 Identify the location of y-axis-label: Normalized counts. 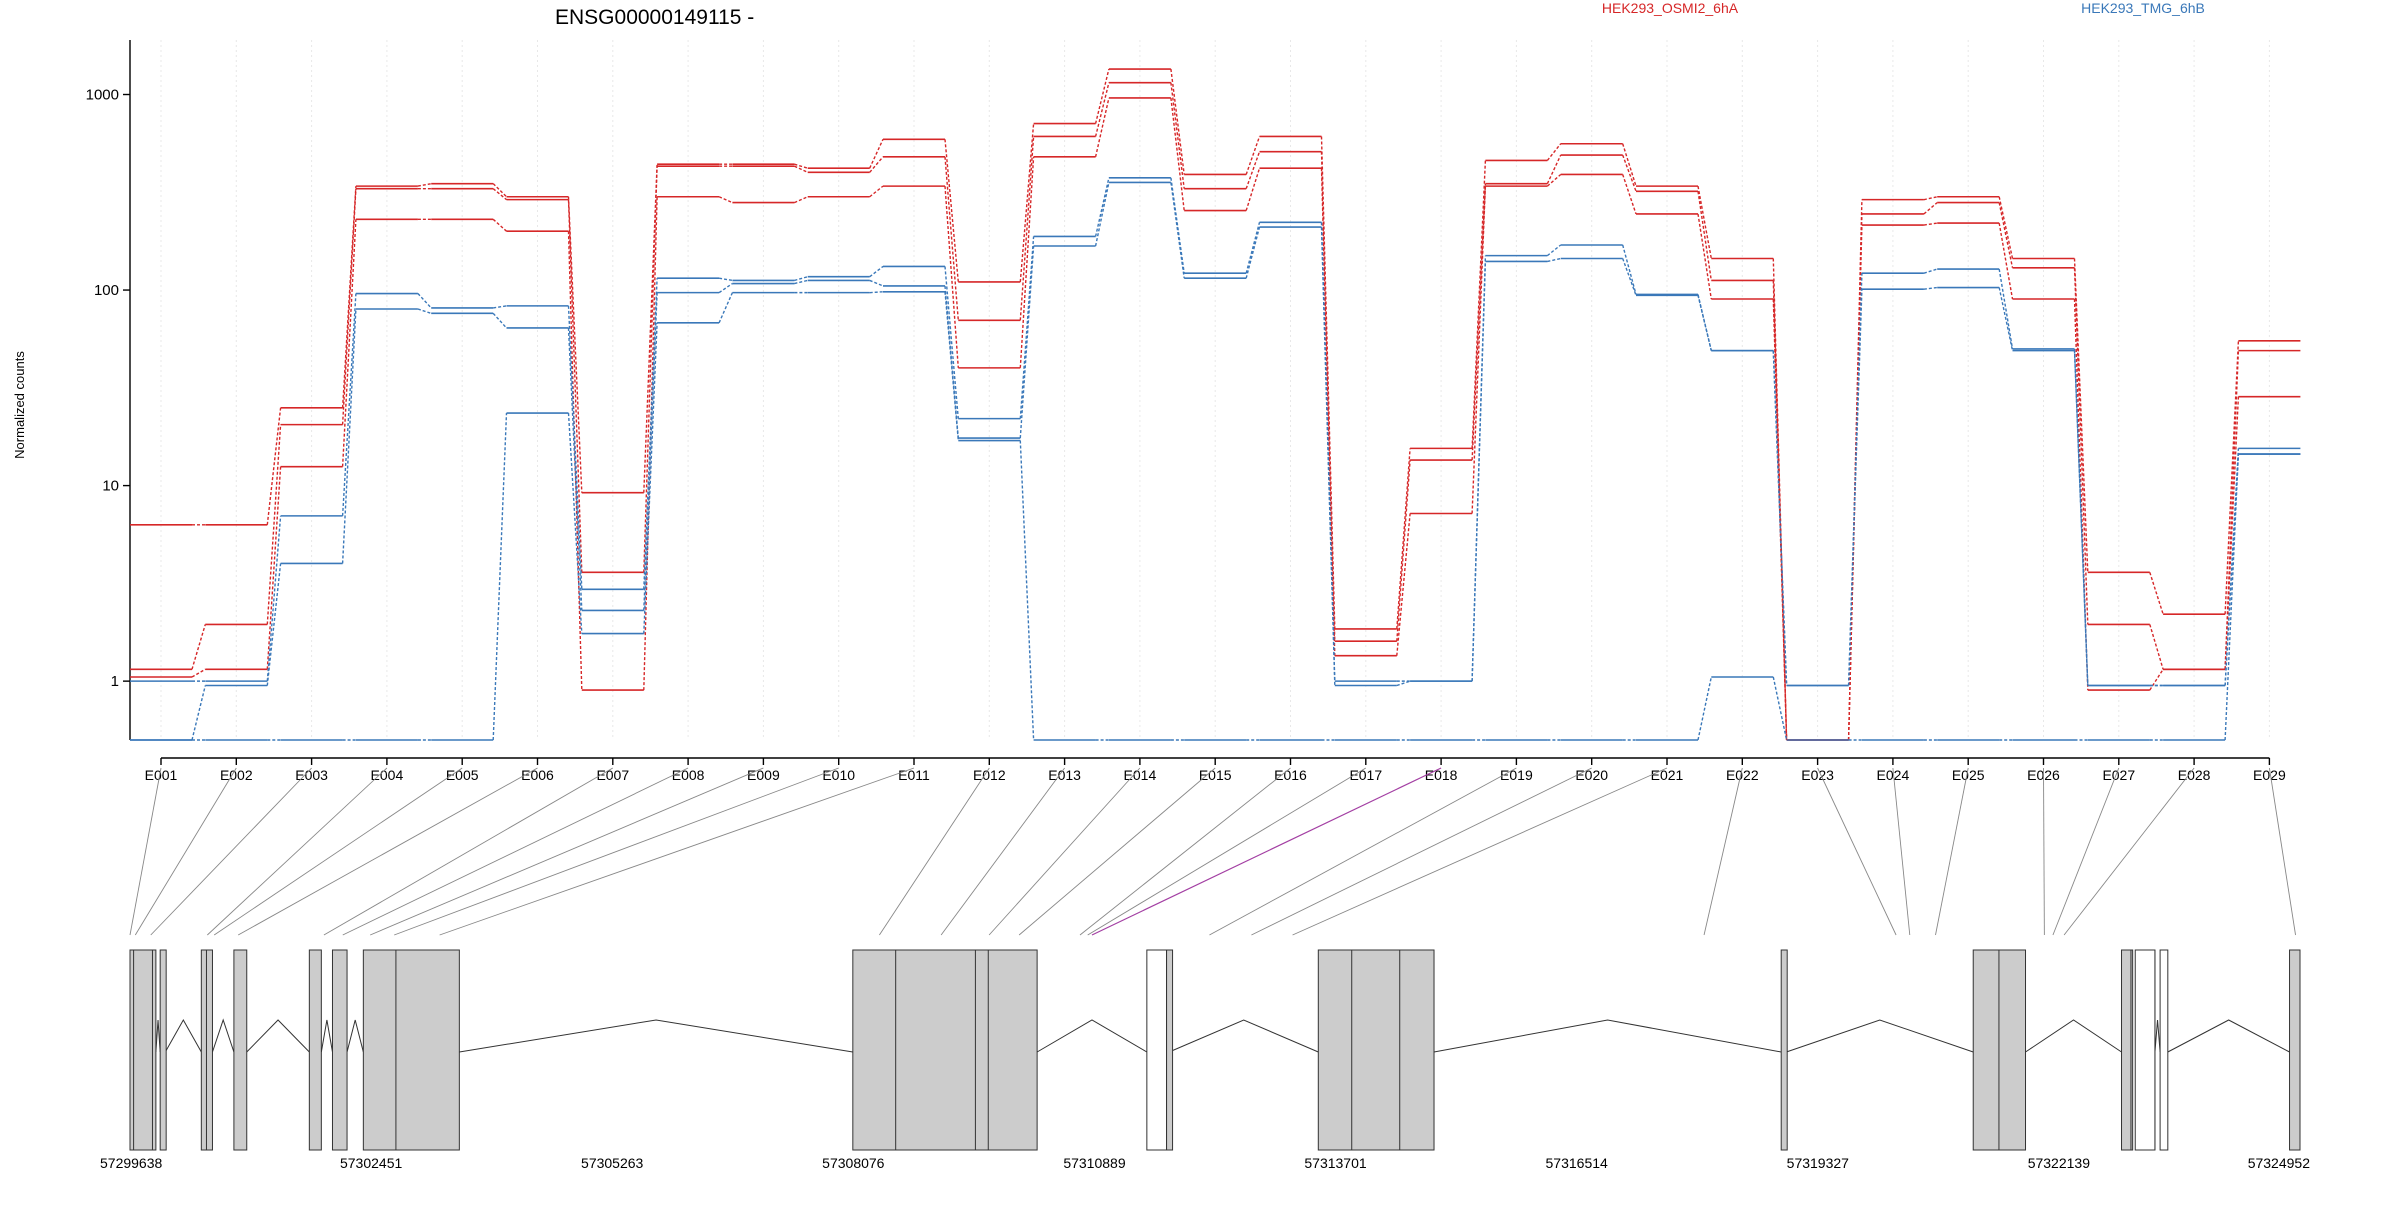
(19, 405).